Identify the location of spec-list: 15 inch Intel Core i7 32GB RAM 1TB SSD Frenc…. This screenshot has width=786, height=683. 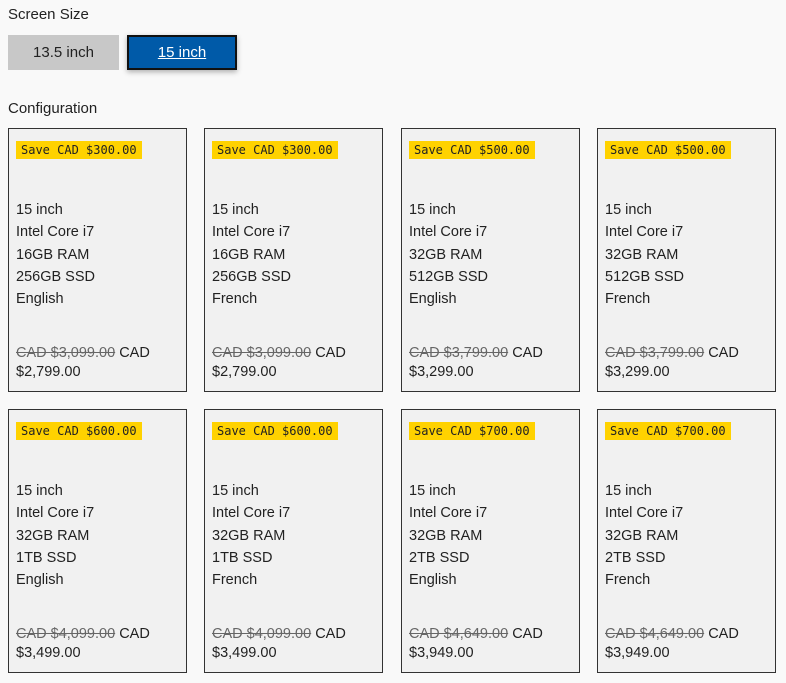
(251, 535).